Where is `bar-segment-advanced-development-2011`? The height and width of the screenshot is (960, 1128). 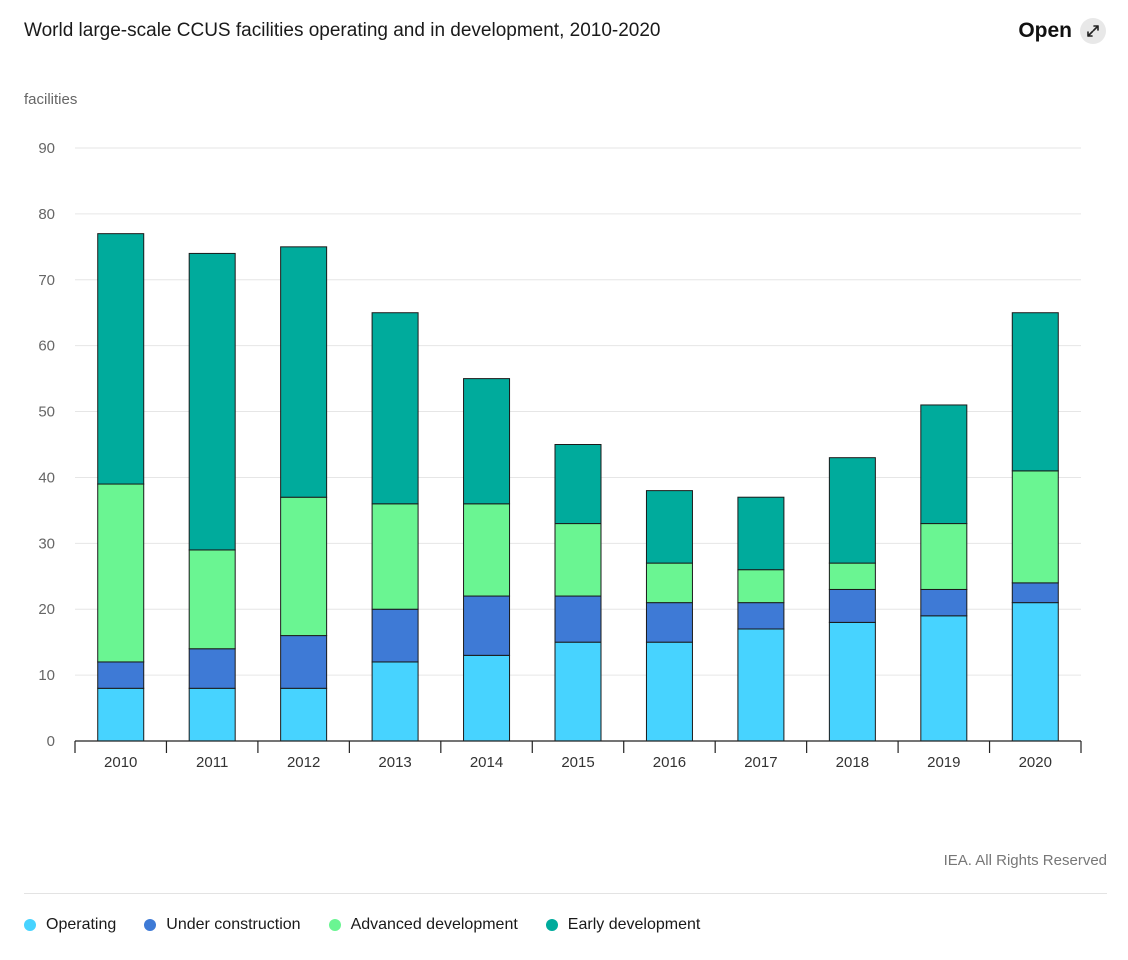
bar-segment-advanced-development-2011 is located at coordinates (212, 599).